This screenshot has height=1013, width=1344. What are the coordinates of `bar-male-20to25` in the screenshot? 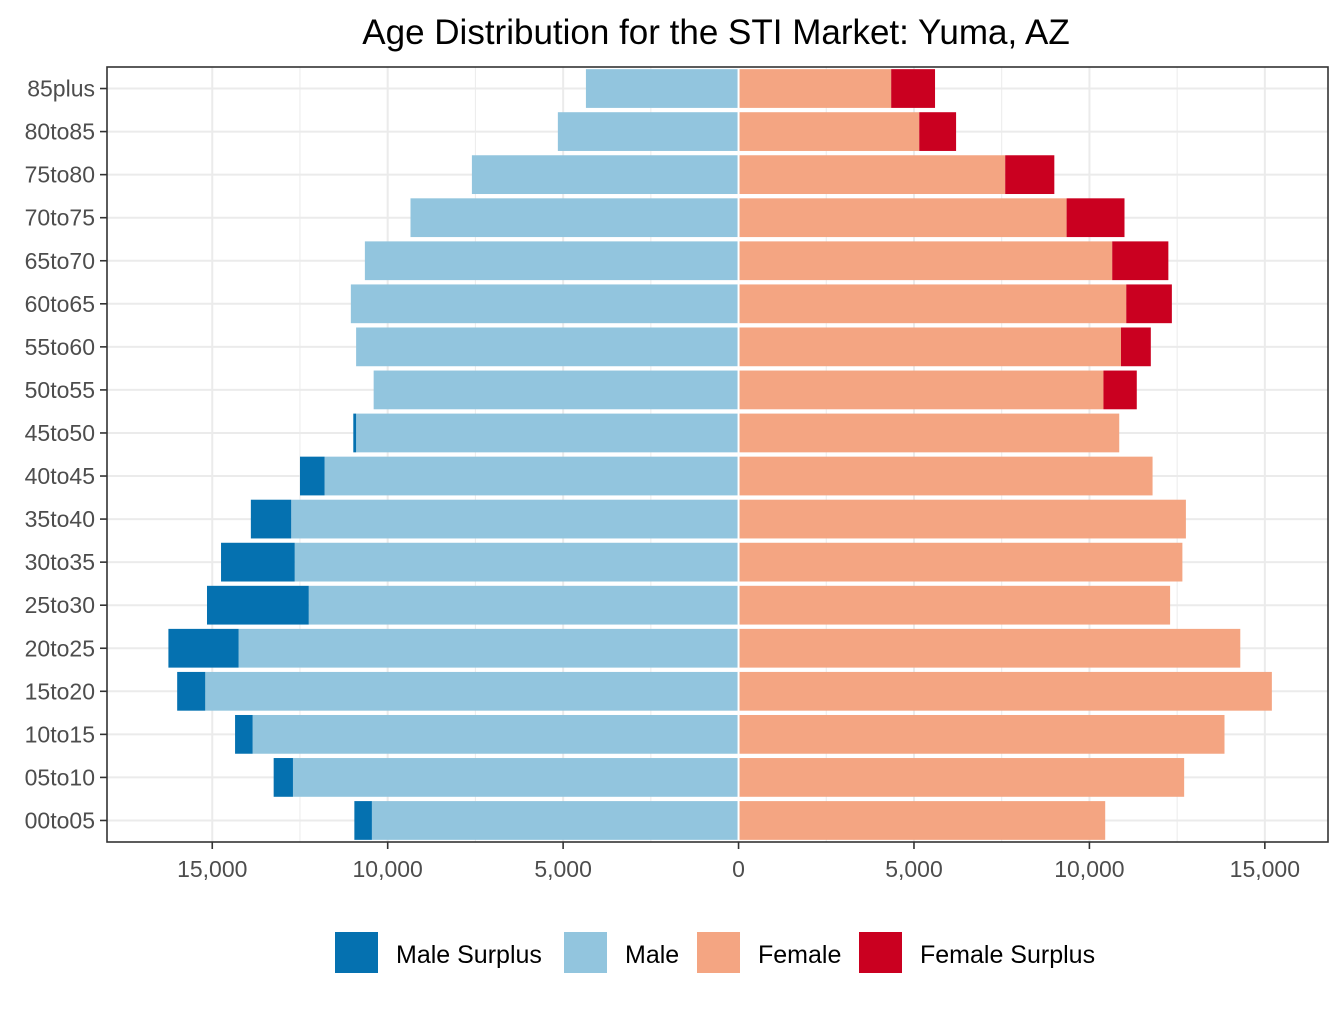 It's located at (488, 648).